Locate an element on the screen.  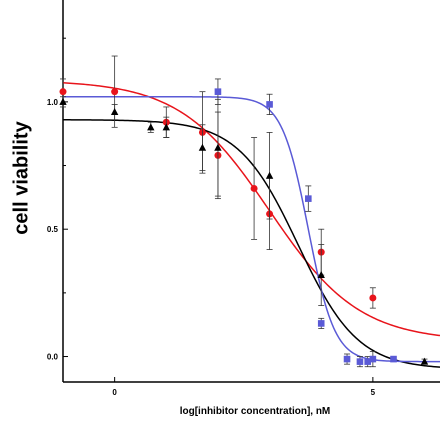
y-tick-label: 0.5 is located at coordinates (53, 229).